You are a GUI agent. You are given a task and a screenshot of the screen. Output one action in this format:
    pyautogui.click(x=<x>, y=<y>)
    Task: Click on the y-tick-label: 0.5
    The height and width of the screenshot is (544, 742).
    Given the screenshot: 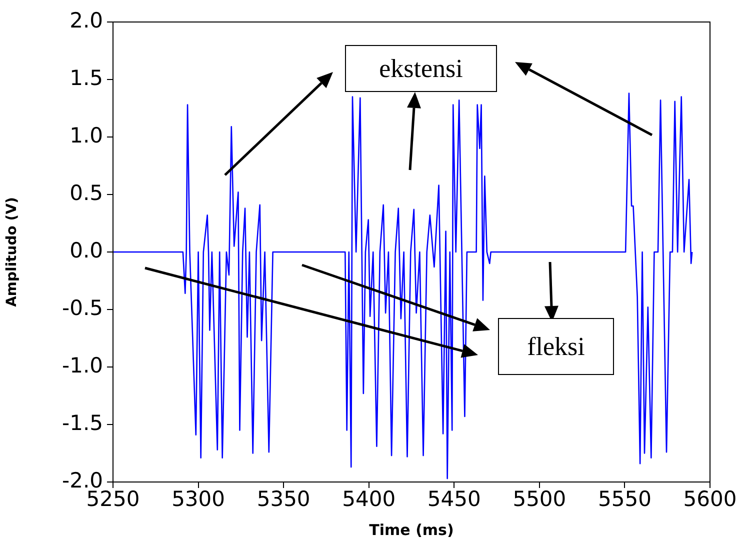 What is the action you would take?
    pyautogui.click(x=86, y=192)
    